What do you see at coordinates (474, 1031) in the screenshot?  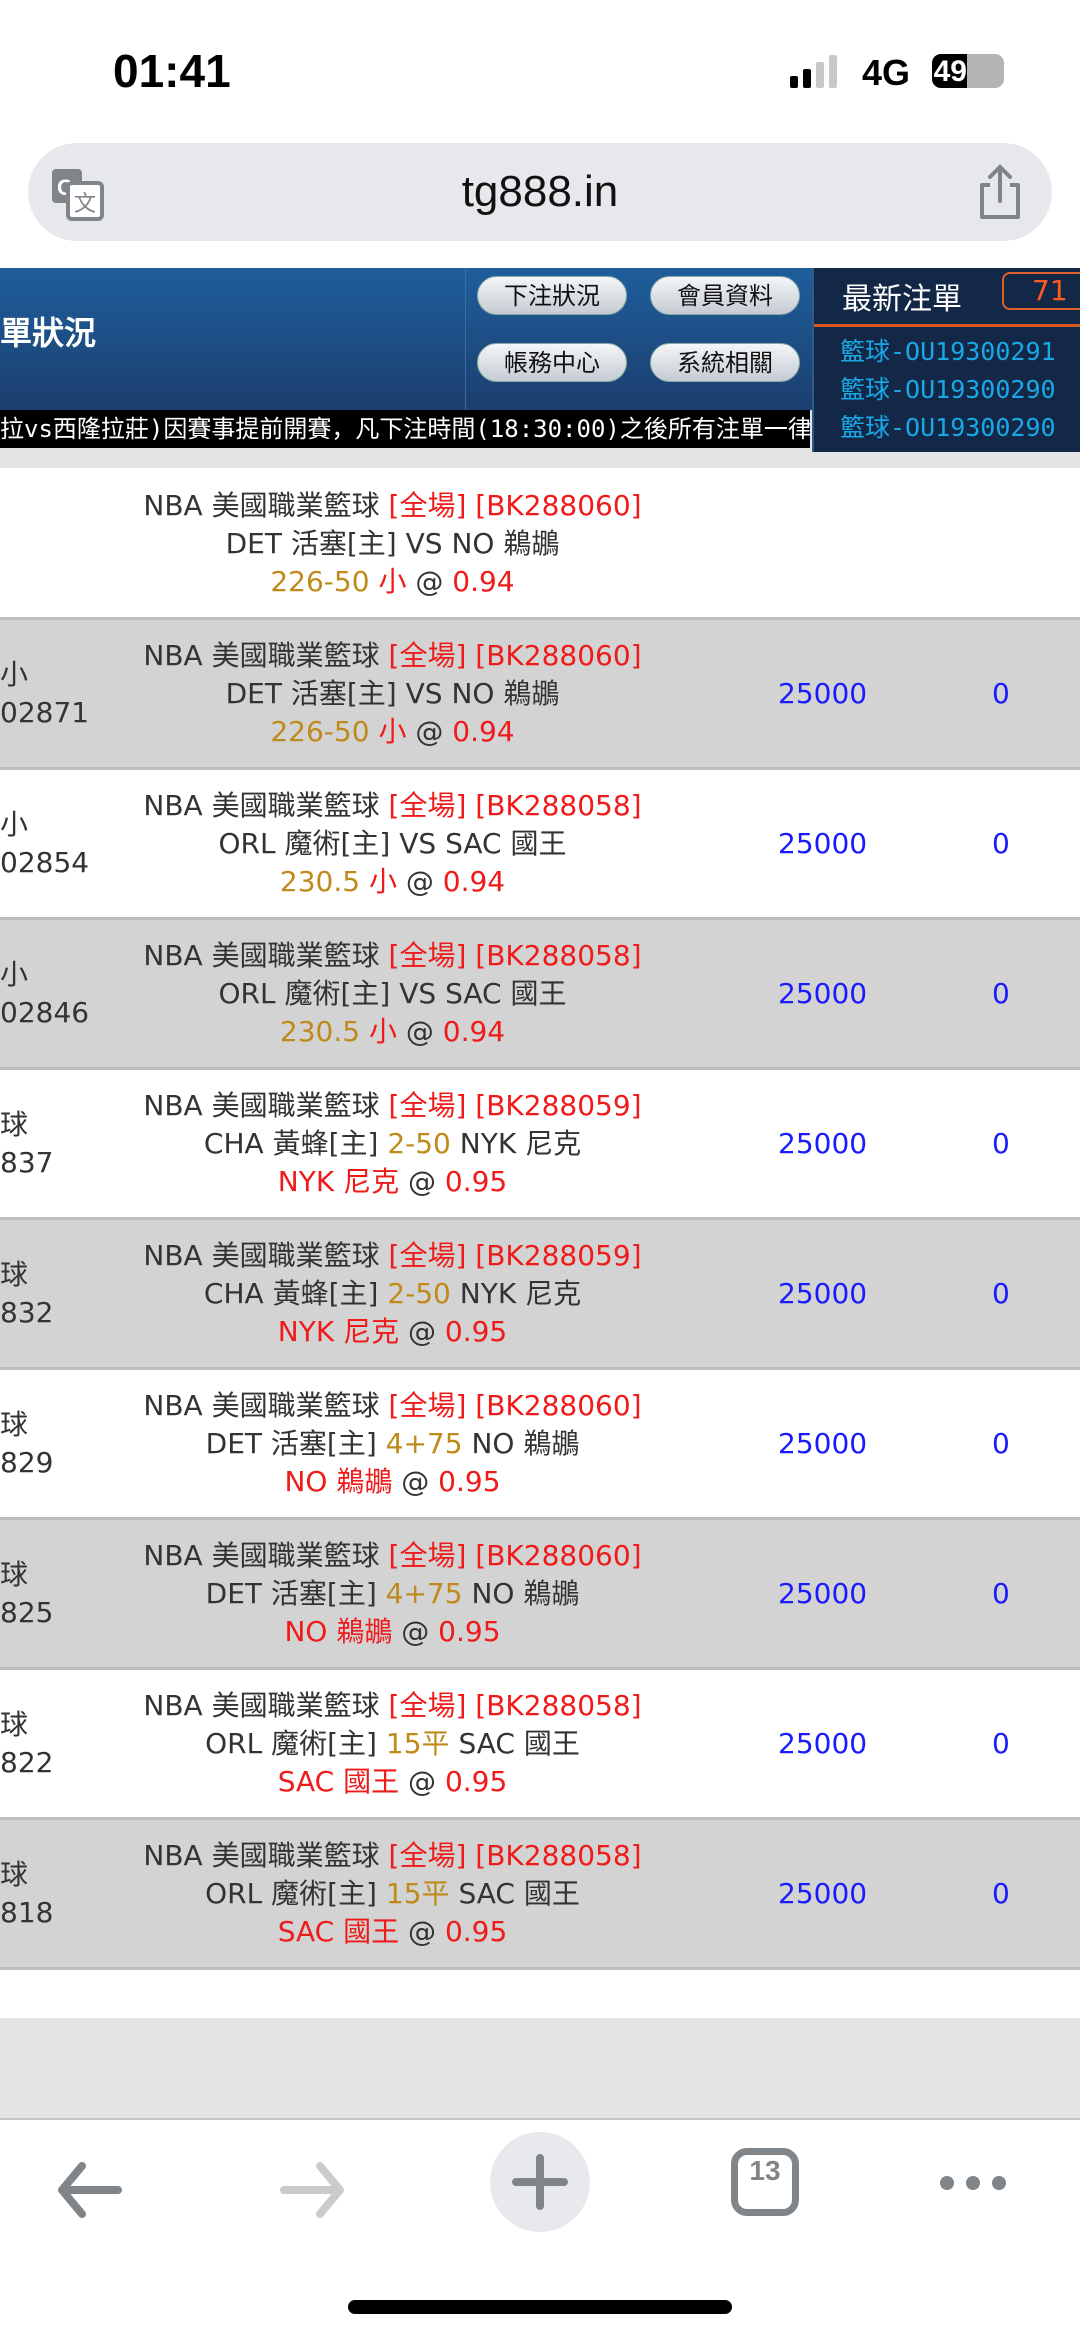 I see `odds: 0.94` at bounding box center [474, 1031].